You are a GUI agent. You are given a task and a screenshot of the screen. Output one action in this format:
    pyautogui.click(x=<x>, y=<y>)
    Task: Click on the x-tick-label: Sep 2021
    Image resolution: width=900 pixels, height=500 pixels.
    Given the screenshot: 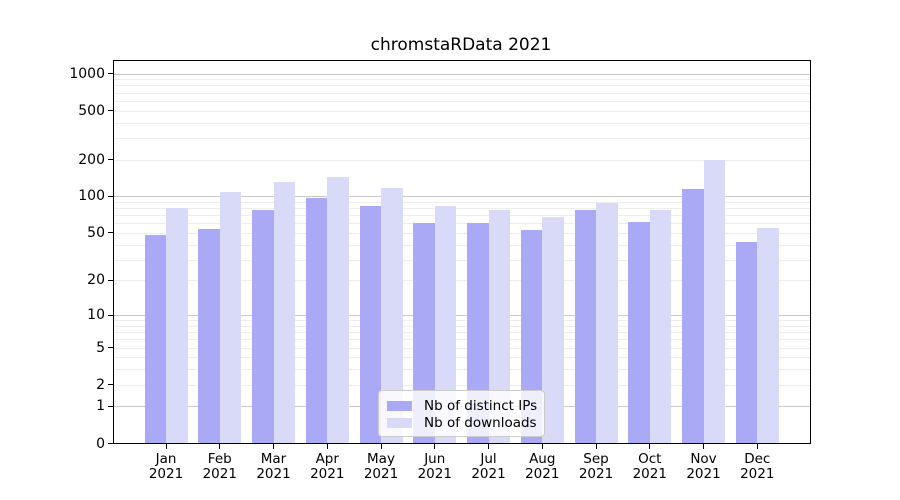 What is the action you would take?
    pyautogui.click(x=596, y=467)
    